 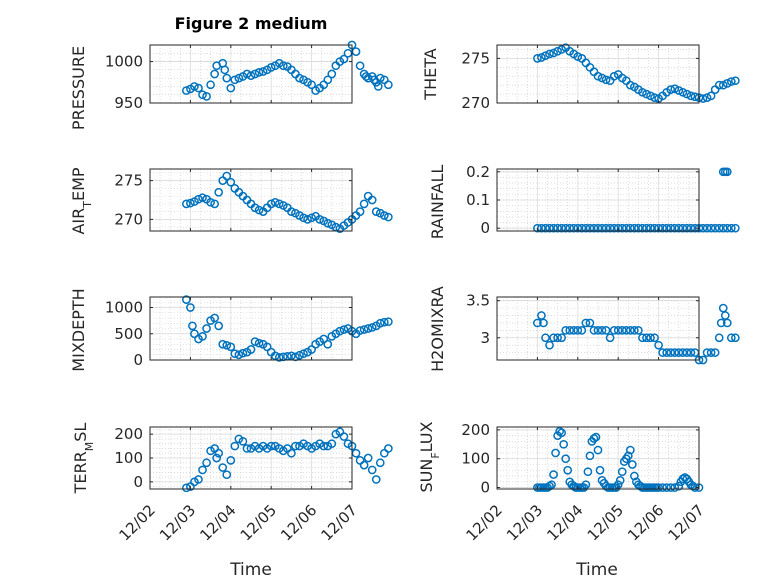 What do you see at coordinates (478, 200) in the screenshot?
I see `y-tick-label: 0.1` at bounding box center [478, 200].